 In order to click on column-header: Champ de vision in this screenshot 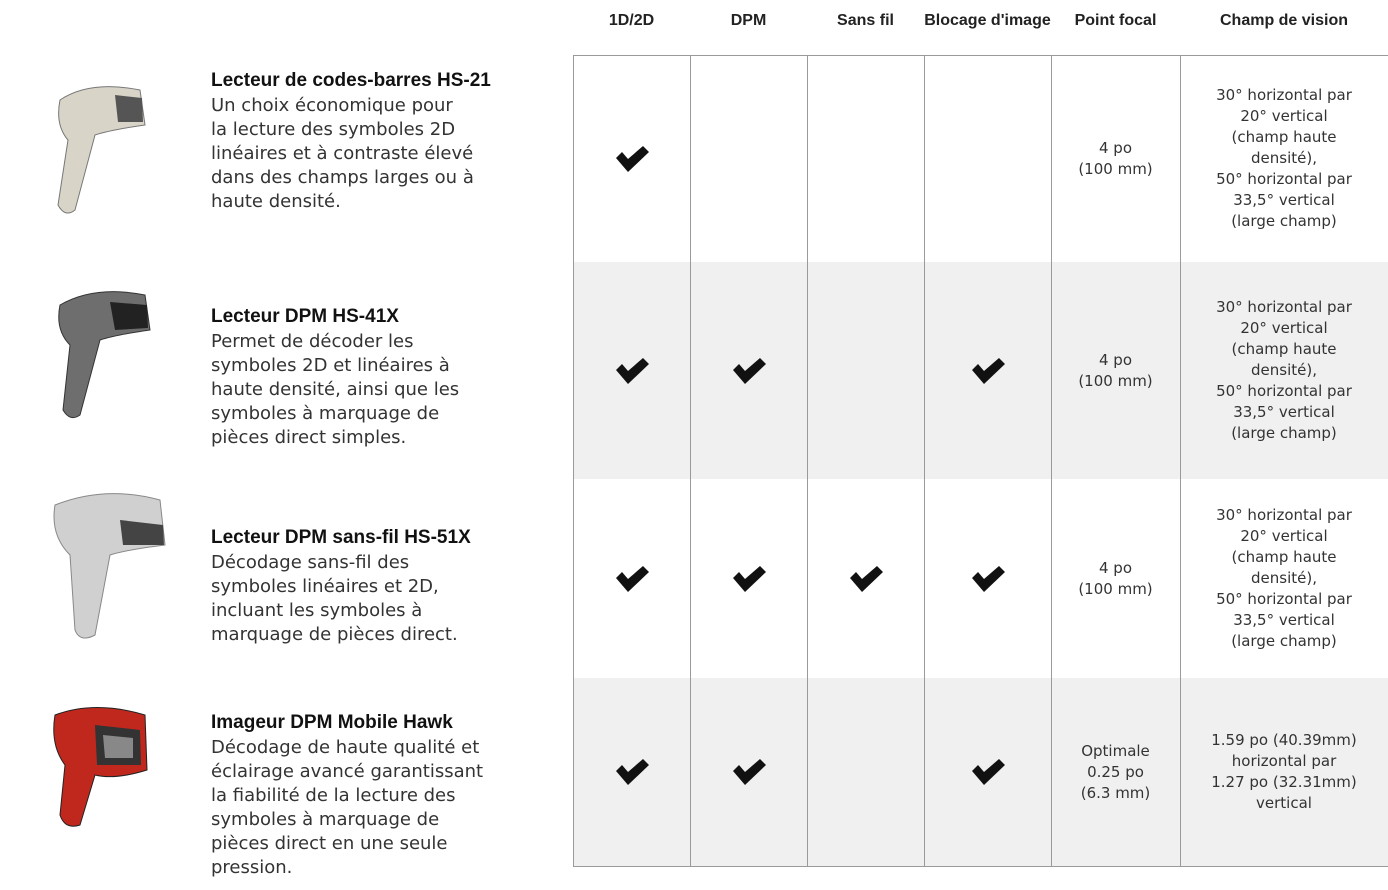, I will do `click(1284, 20)`.